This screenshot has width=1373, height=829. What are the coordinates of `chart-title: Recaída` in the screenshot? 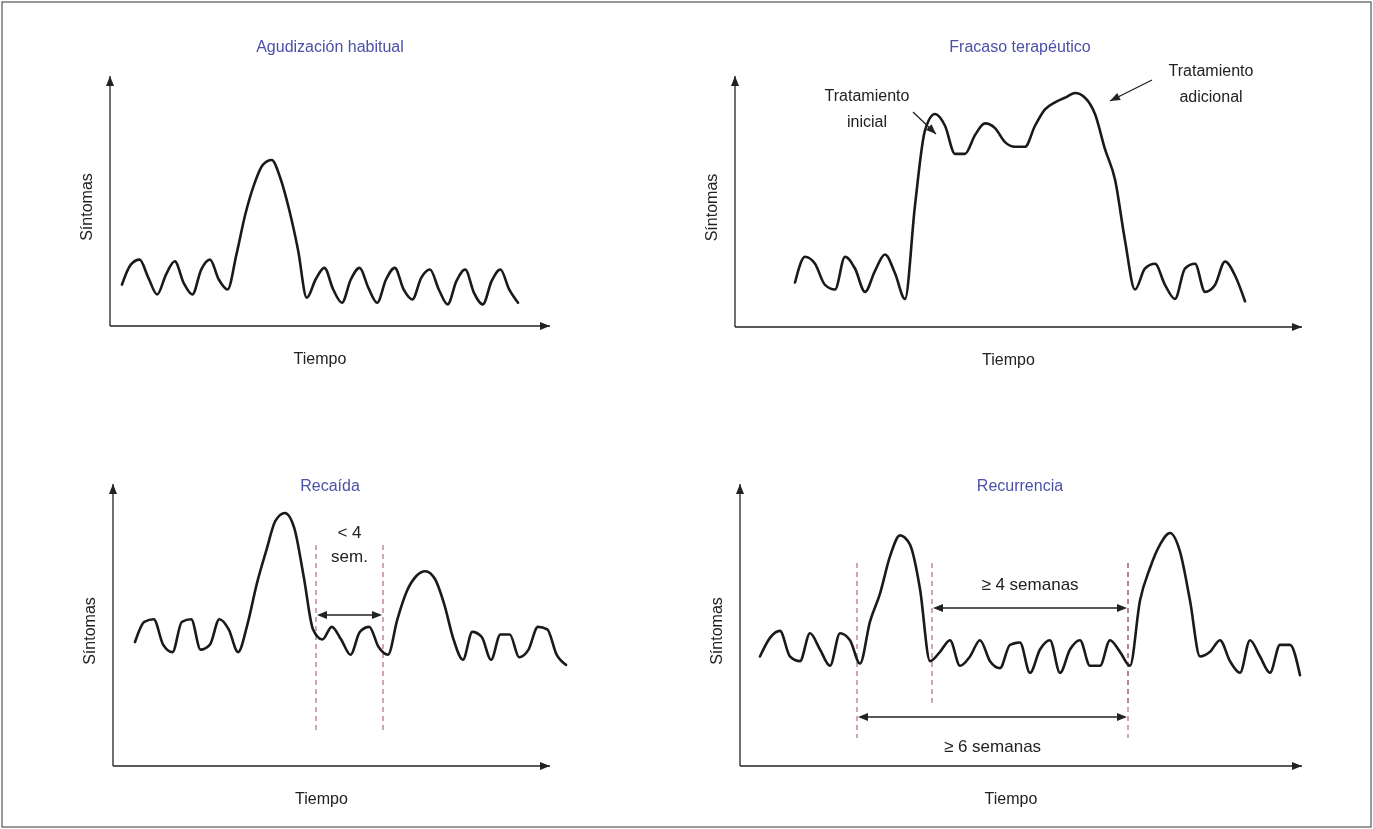 It's located at (330, 485).